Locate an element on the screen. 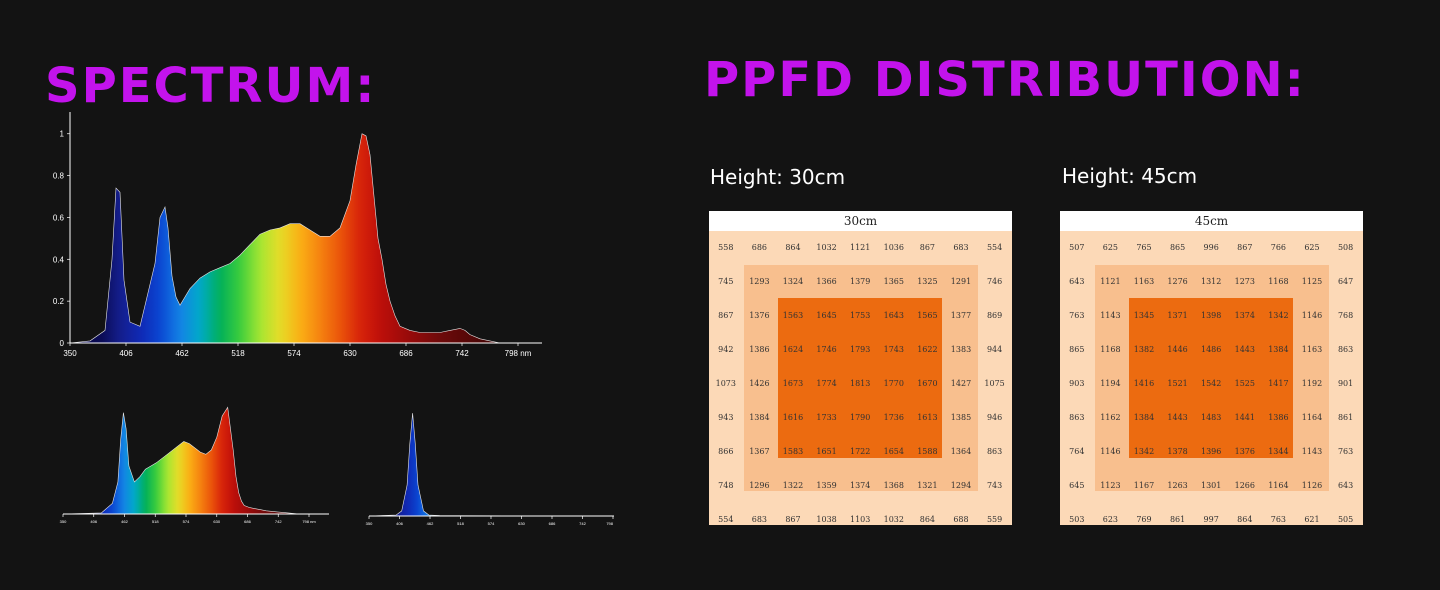 This screenshot has width=1440, height=590. grid-cell: 1616 is located at coordinates (793, 417).